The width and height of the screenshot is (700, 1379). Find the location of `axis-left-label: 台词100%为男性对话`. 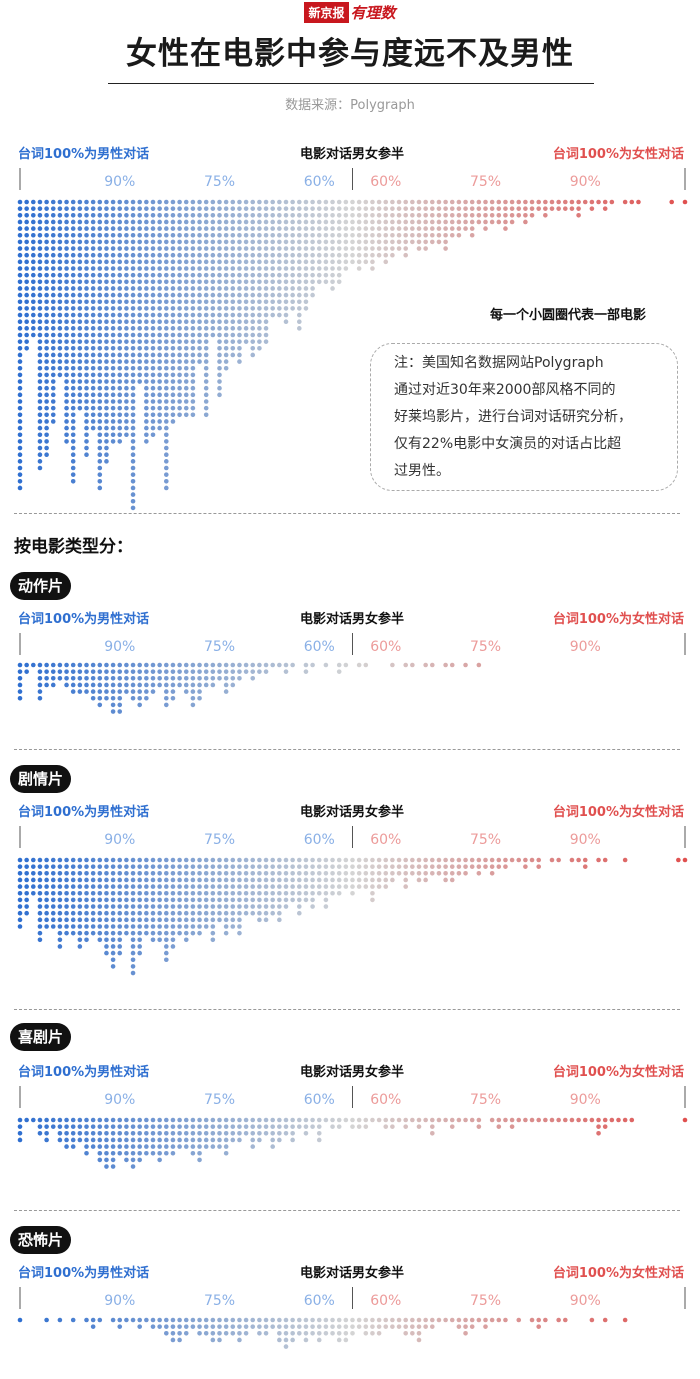

axis-left-label: 台词100%为男性对话 is located at coordinates (84, 154).